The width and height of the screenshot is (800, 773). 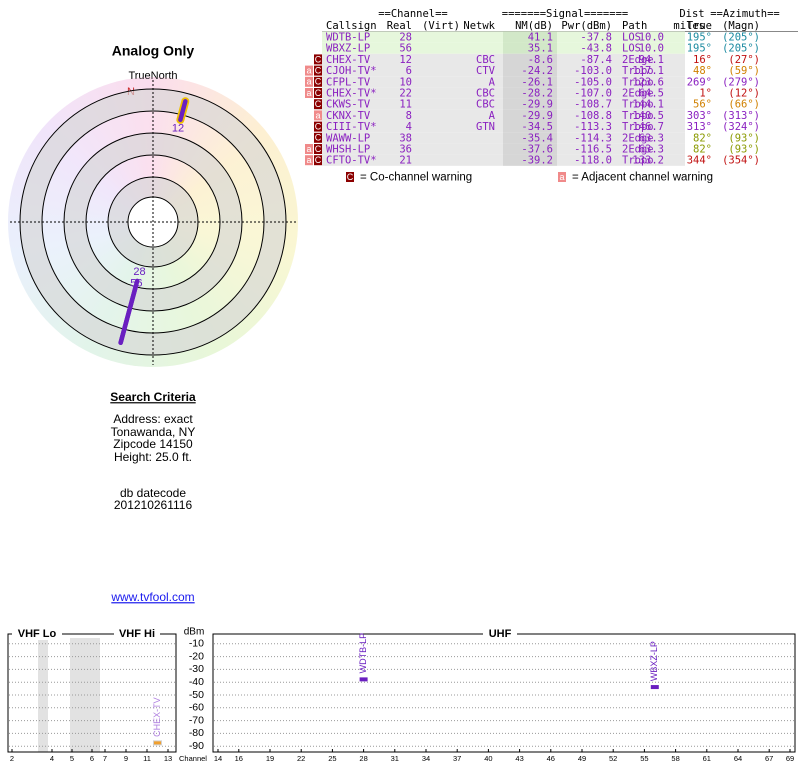 What do you see at coordinates (37, 634) in the screenshot?
I see `section-label: VHF Lo` at bounding box center [37, 634].